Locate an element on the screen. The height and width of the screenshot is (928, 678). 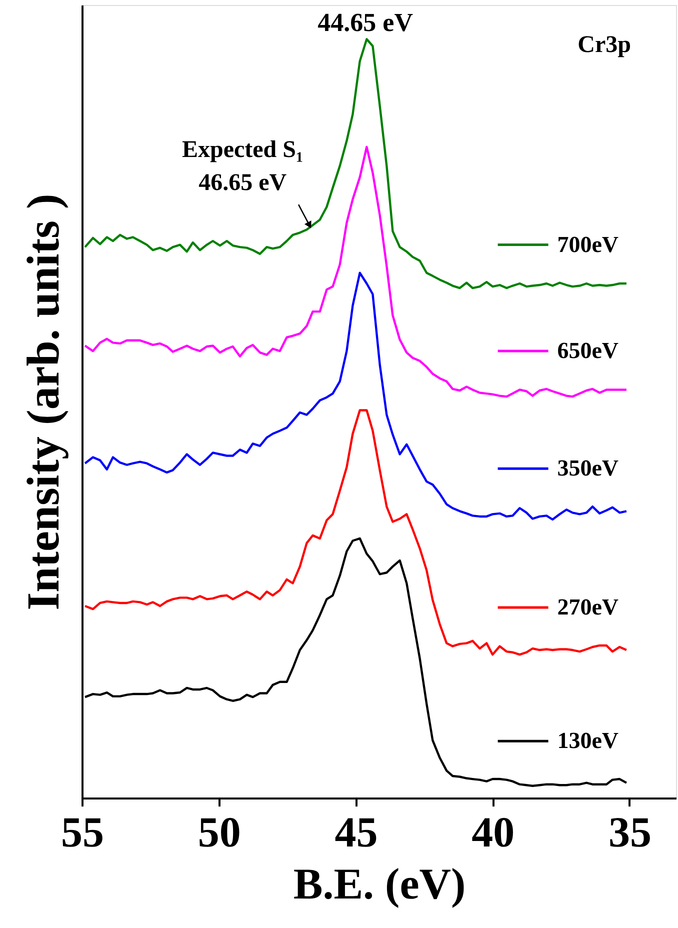
y-axis-title: Intensity (arb. units ) is located at coordinates (43, 402).